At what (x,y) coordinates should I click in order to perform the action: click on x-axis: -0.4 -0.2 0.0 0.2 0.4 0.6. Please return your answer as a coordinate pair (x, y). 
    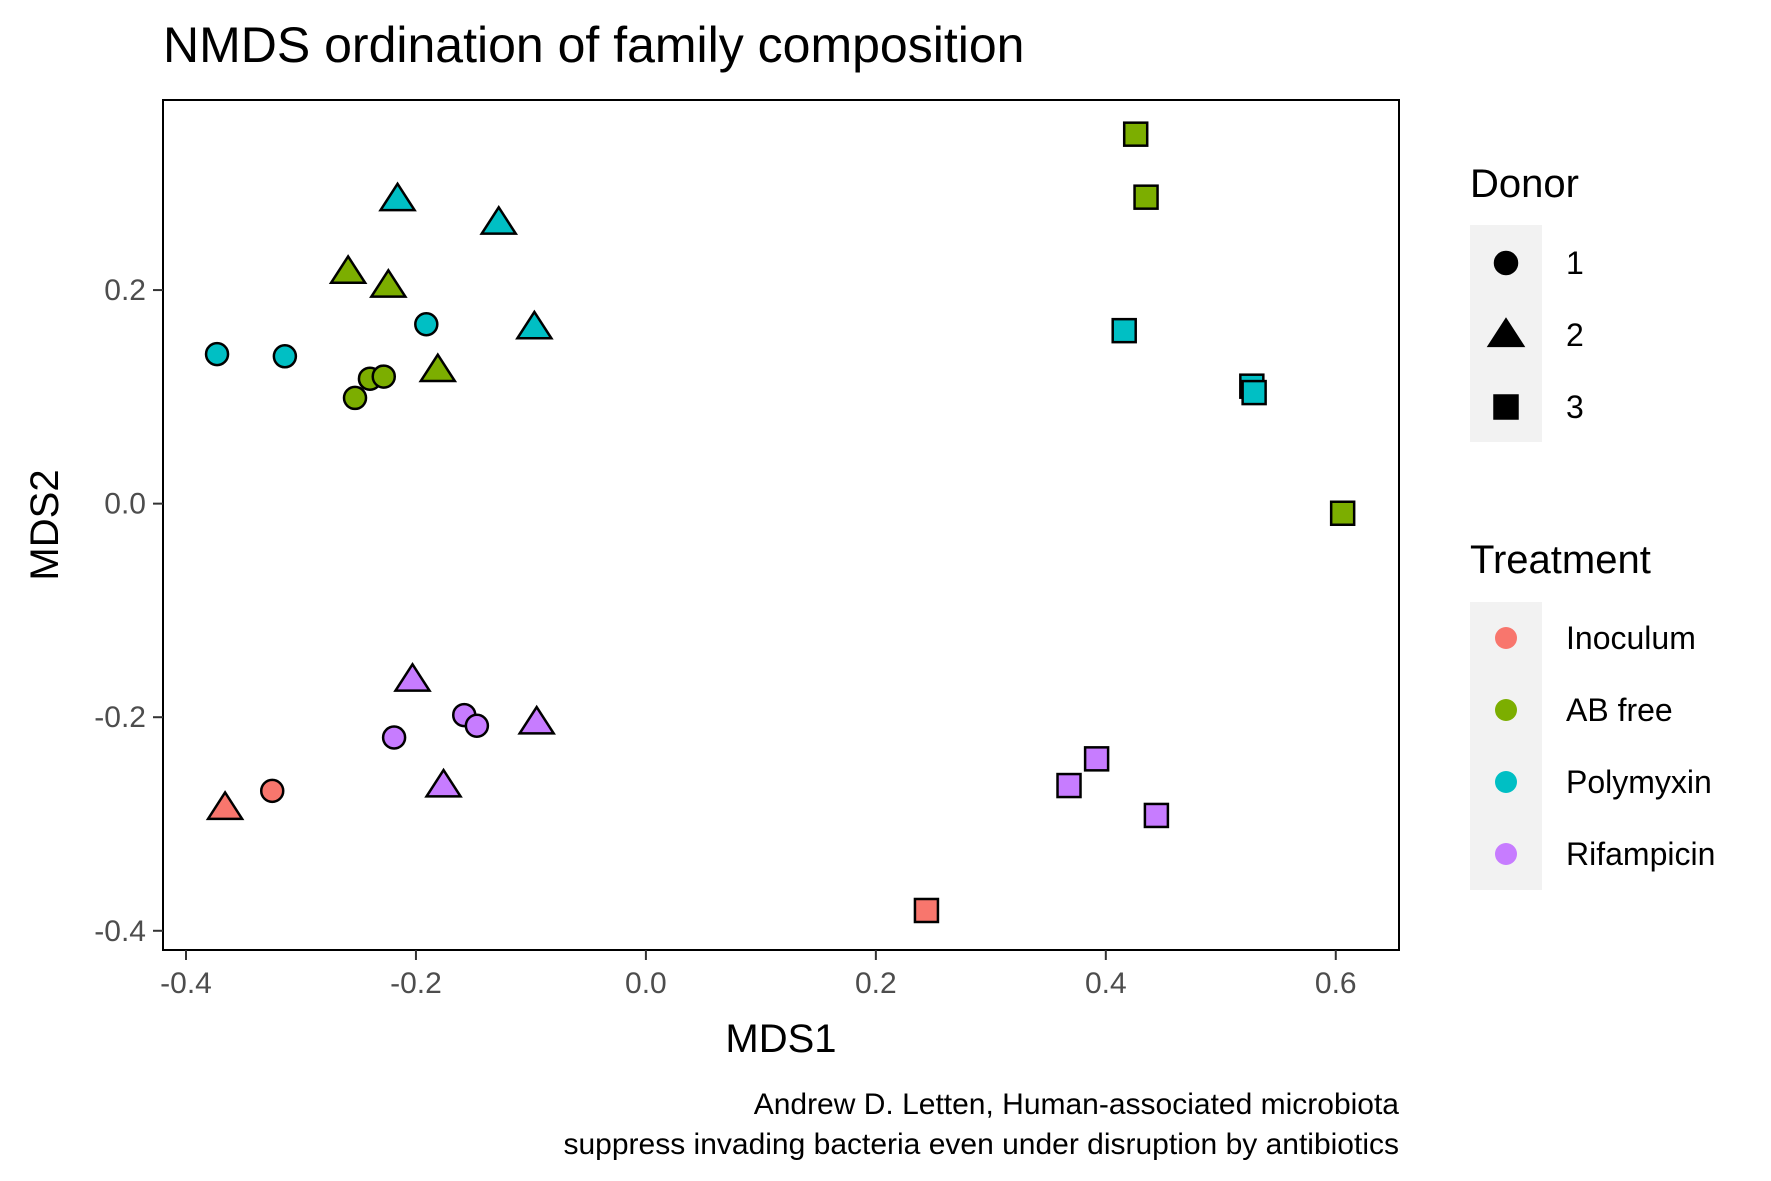
    Looking at the image, I should click on (758, 975).